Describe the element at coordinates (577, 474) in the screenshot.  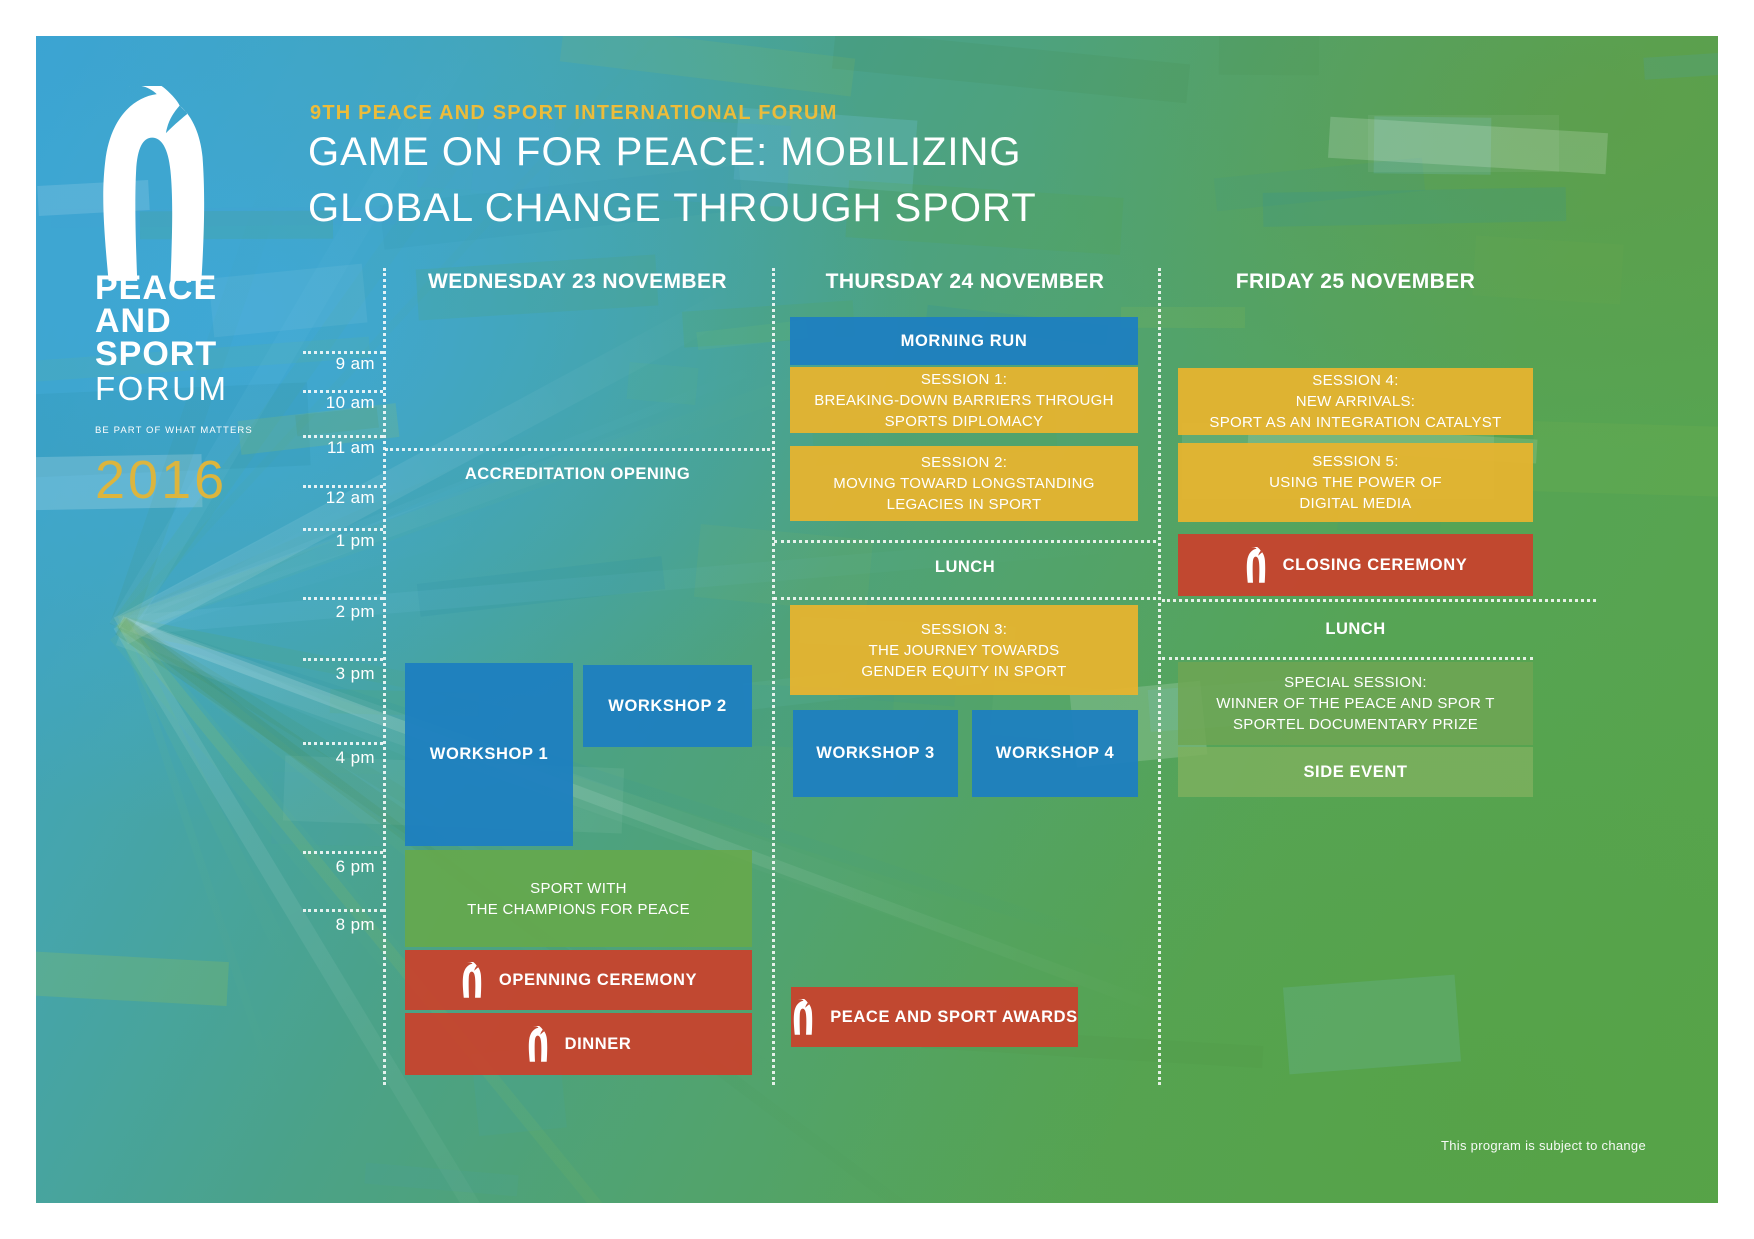
I see `event-accreditation-opening: ACCREDITATION OPENING` at that location.